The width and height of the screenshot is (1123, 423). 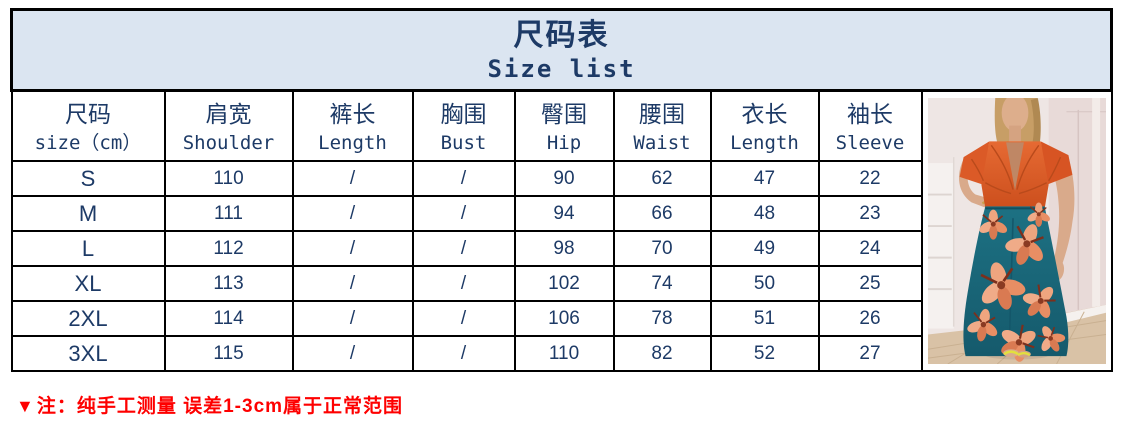 I want to click on col-header-bust: 胸围 Bust, so click(x=463, y=125).